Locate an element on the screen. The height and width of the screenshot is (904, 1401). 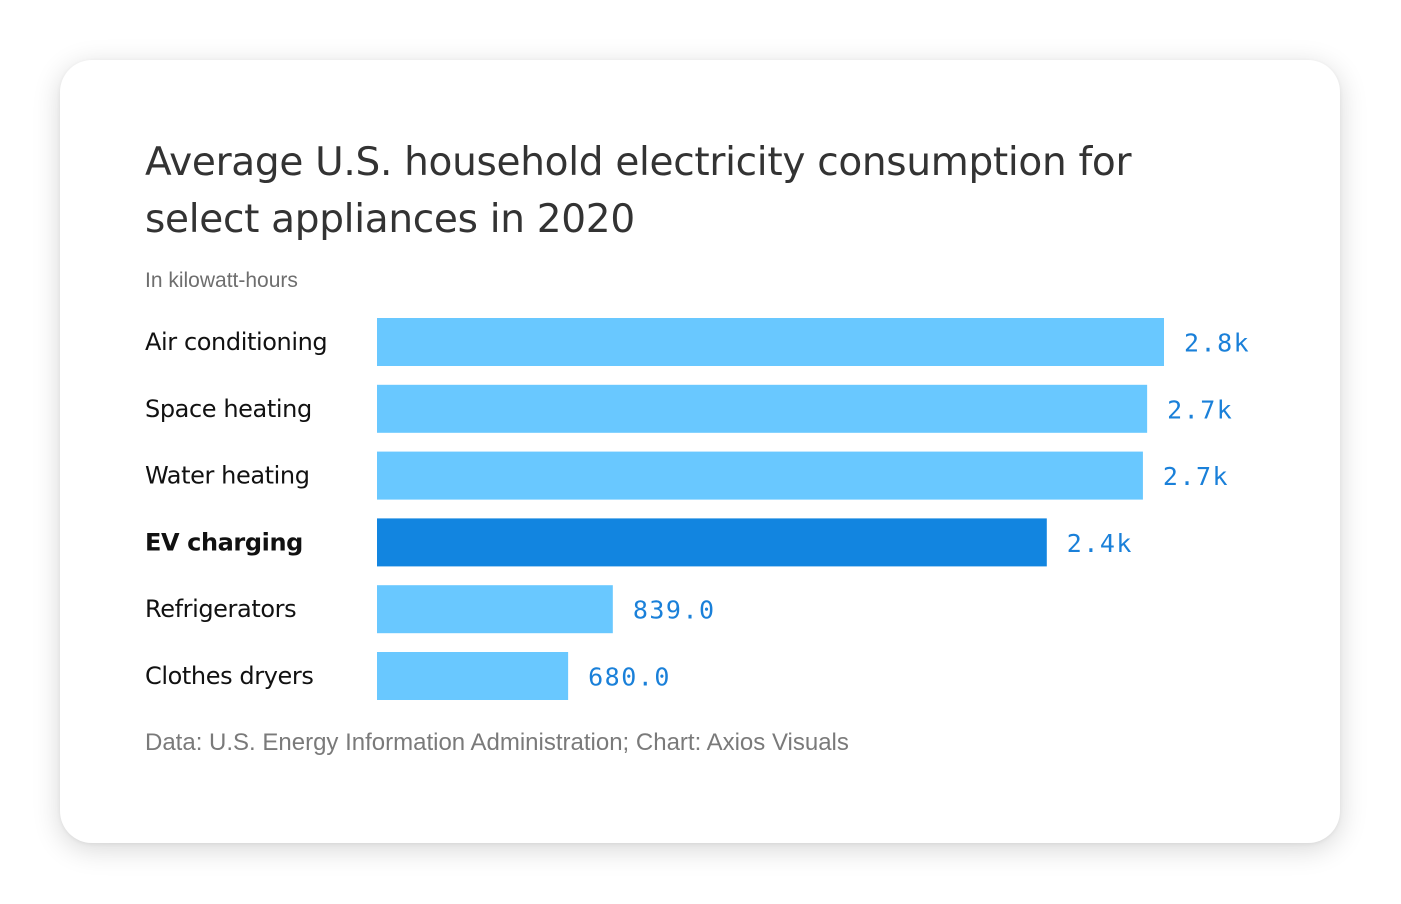
bar-refrigerators is located at coordinates (495, 609).